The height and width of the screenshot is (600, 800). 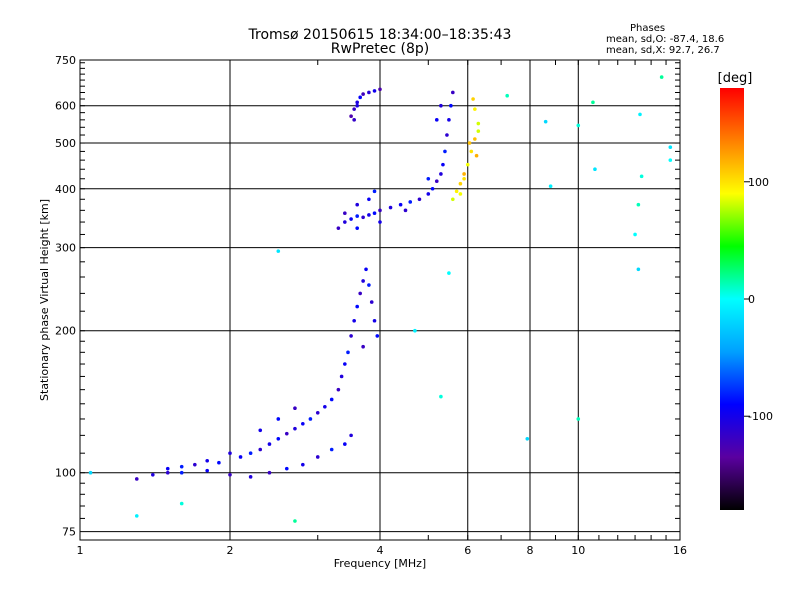 What do you see at coordinates (380, 563) in the screenshot?
I see `x-axis-label: Frequency [MHz]` at bounding box center [380, 563].